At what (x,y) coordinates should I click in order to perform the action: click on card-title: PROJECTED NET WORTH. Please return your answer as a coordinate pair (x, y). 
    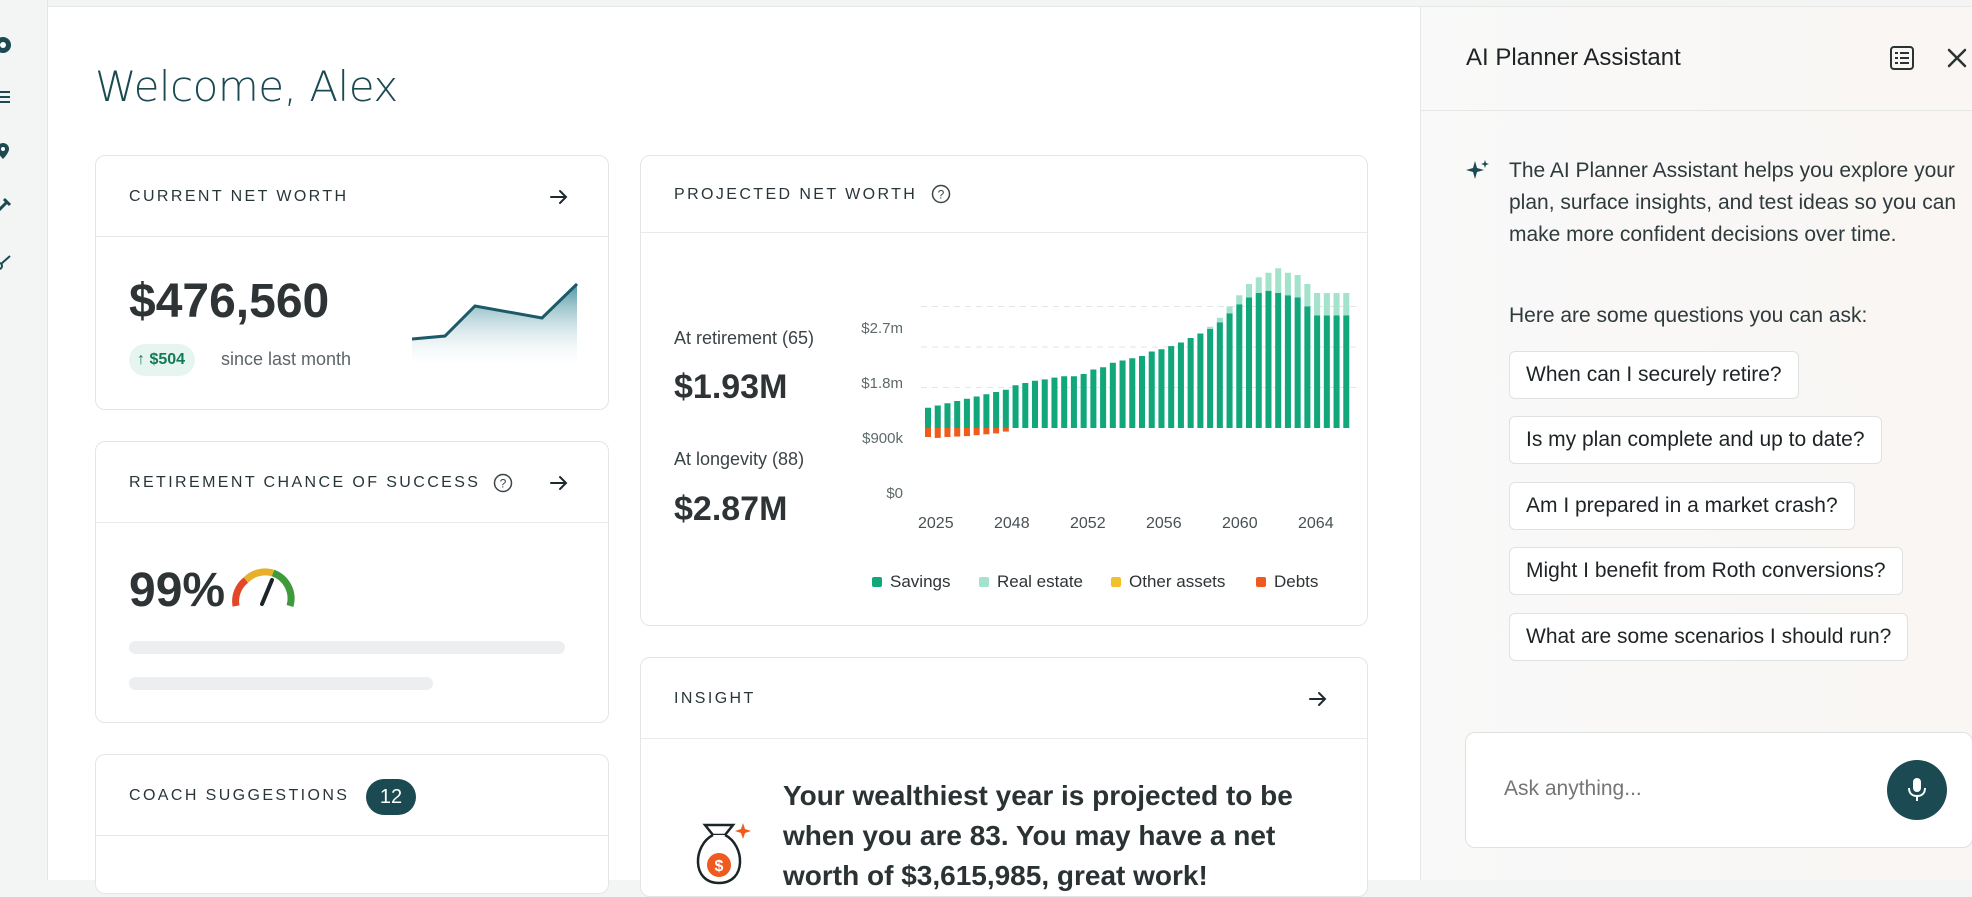
    Looking at the image, I should click on (796, 194).